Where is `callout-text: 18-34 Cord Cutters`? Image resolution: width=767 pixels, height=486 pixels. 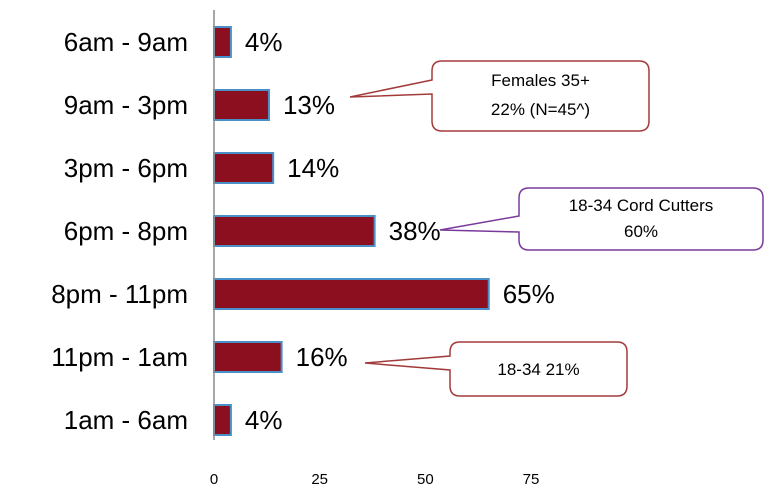
callout-text: 18-34 Cord Cutters is located at coordinates (641, 205).